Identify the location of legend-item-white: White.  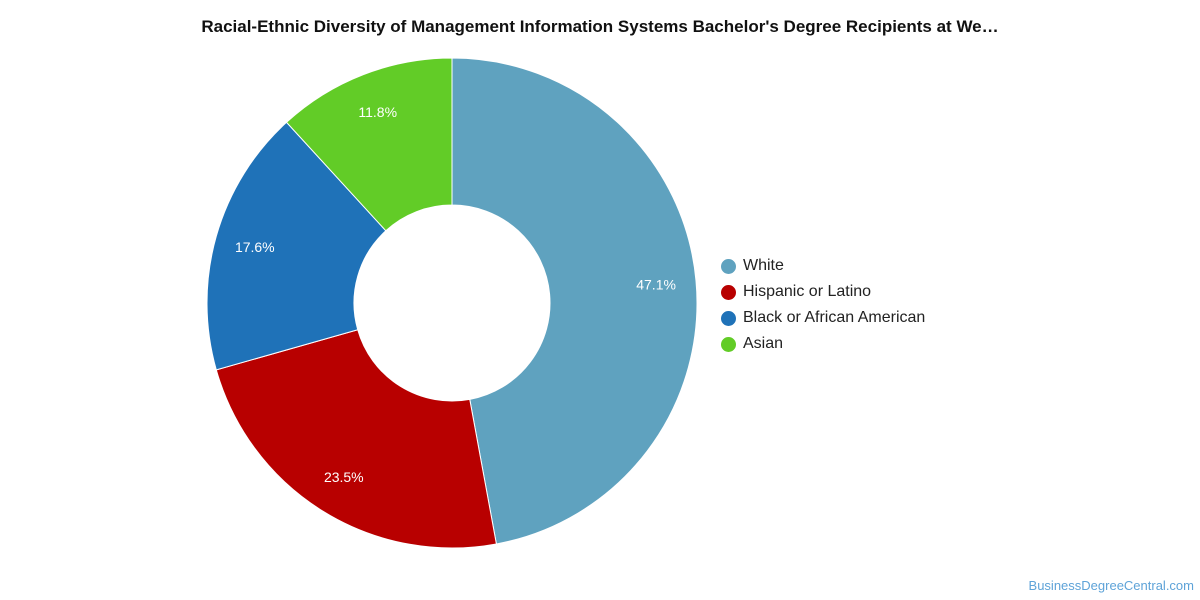
(823, 266).